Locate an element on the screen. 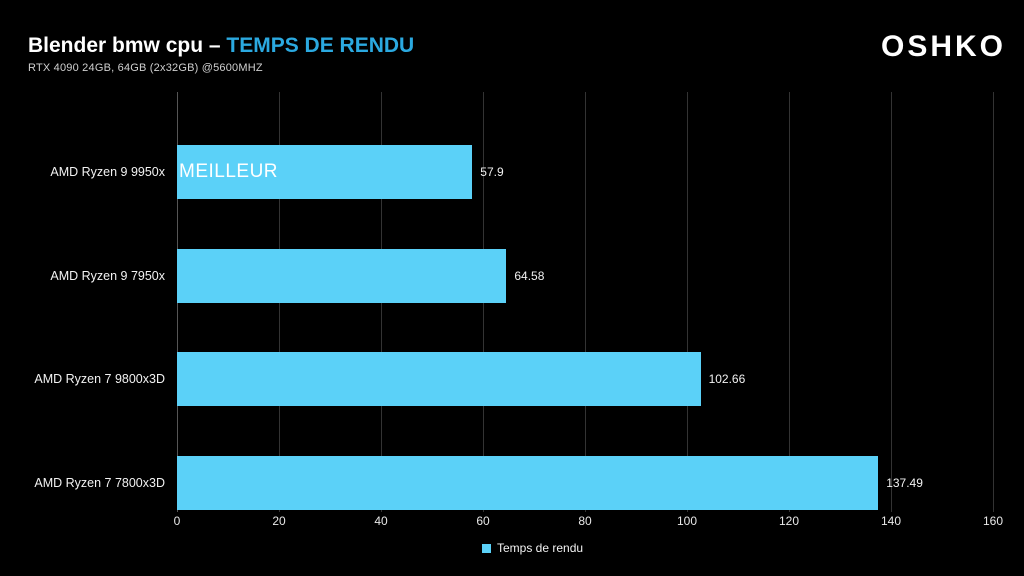  x-axis-tick-label: 0 is located at coordinates (177, 521).